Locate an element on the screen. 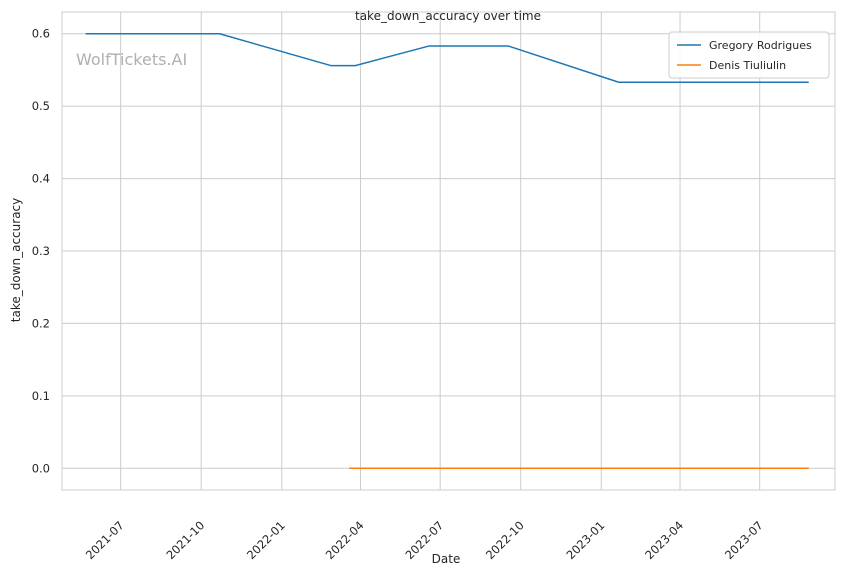 The height and width of the screenshot is (575, 844). x-tick-label: 2021-07 is located at coordinates (105, 540).